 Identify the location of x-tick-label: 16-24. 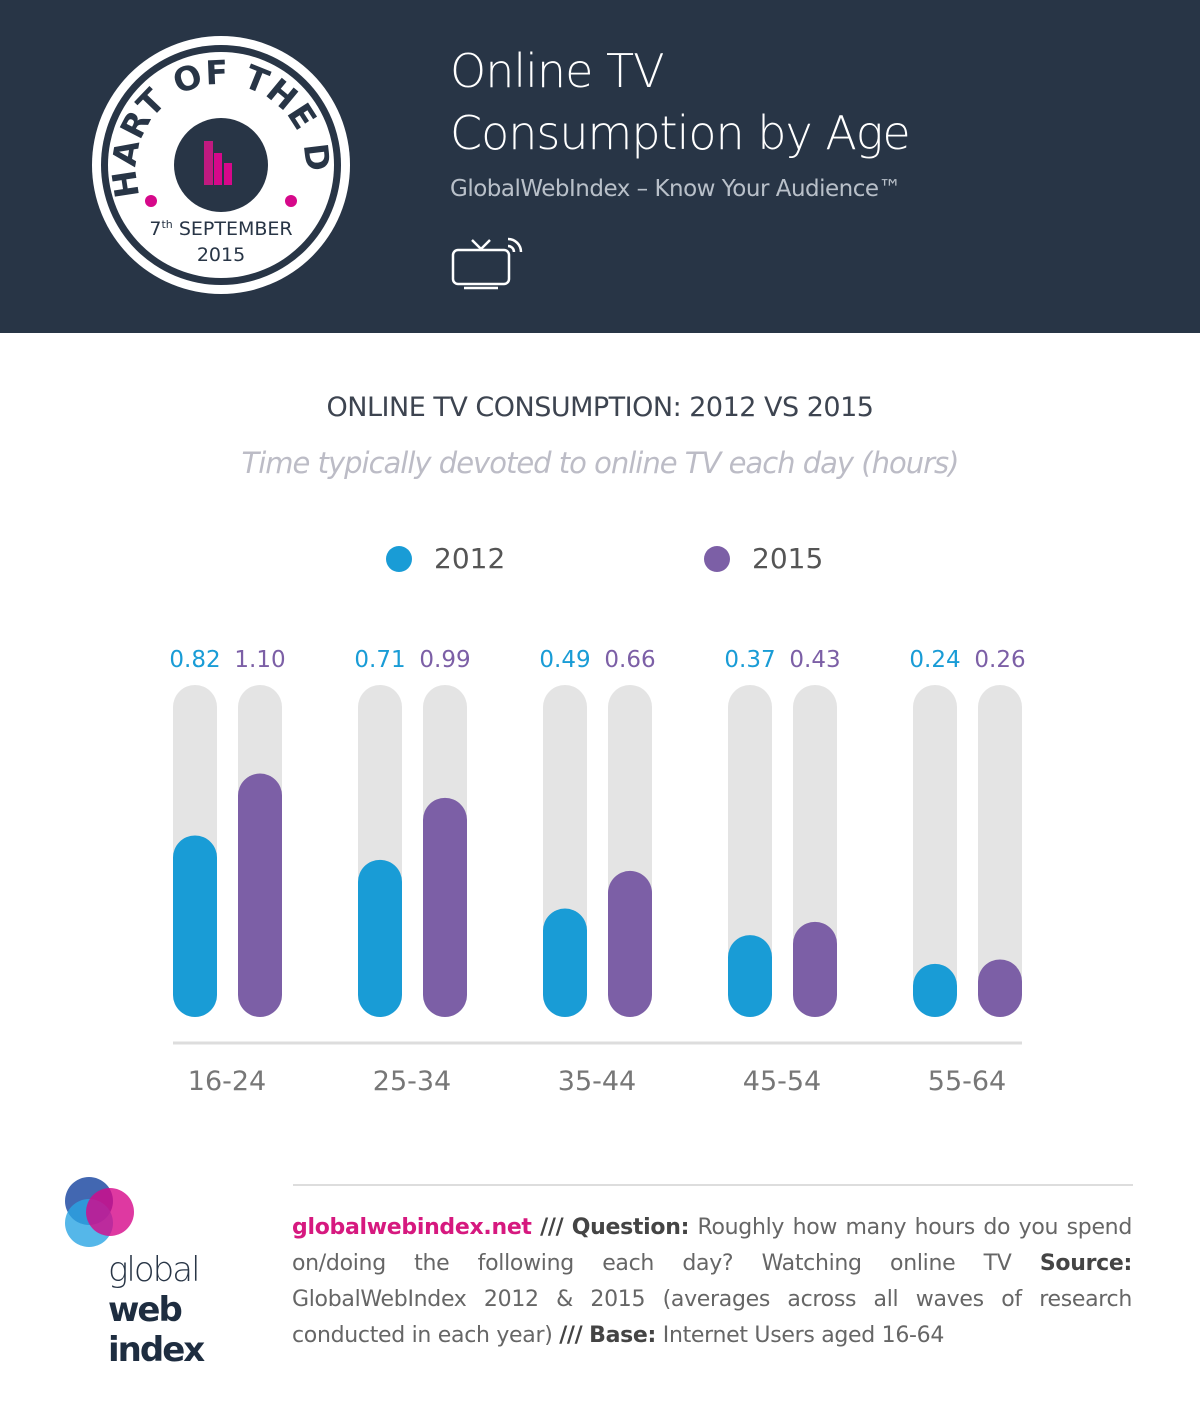
(227, 1081).